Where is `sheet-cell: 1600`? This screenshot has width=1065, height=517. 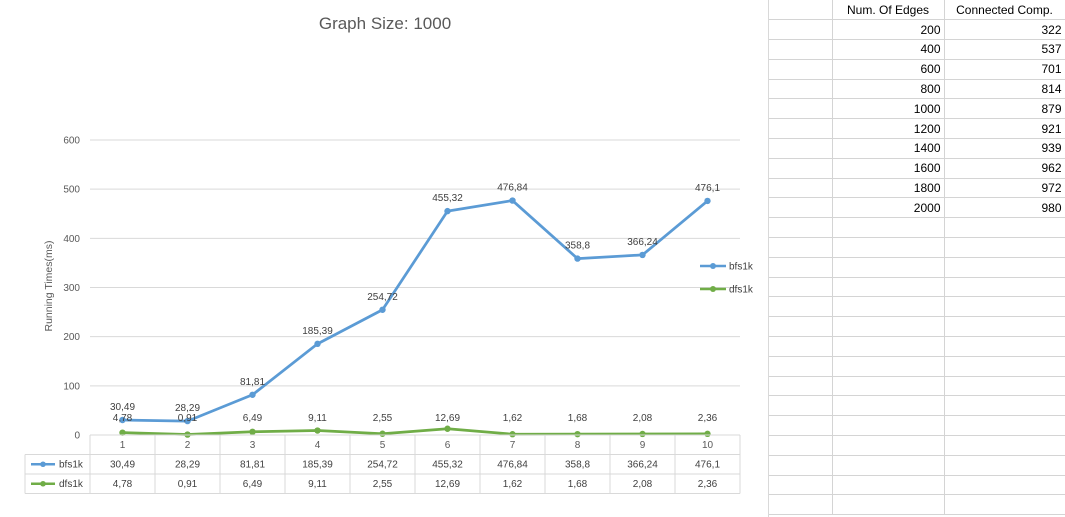
sheet-cell: 1600 is located at coordinates (888, 168).